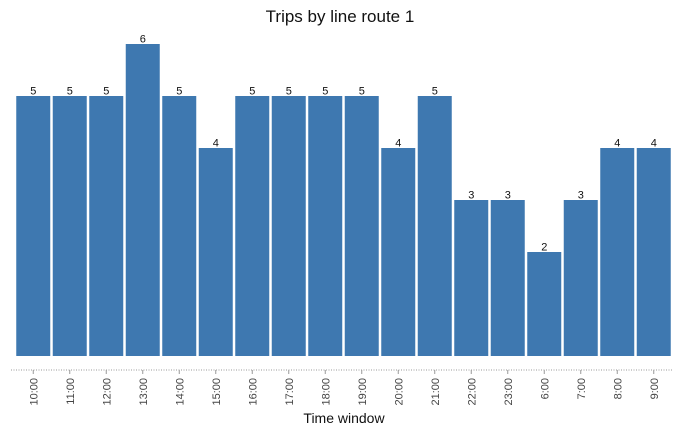 This screenshot has width=680, height=427. Describe the element at coordinates (361, 226) in the screenshot. I see `bar-19:00` at that location.